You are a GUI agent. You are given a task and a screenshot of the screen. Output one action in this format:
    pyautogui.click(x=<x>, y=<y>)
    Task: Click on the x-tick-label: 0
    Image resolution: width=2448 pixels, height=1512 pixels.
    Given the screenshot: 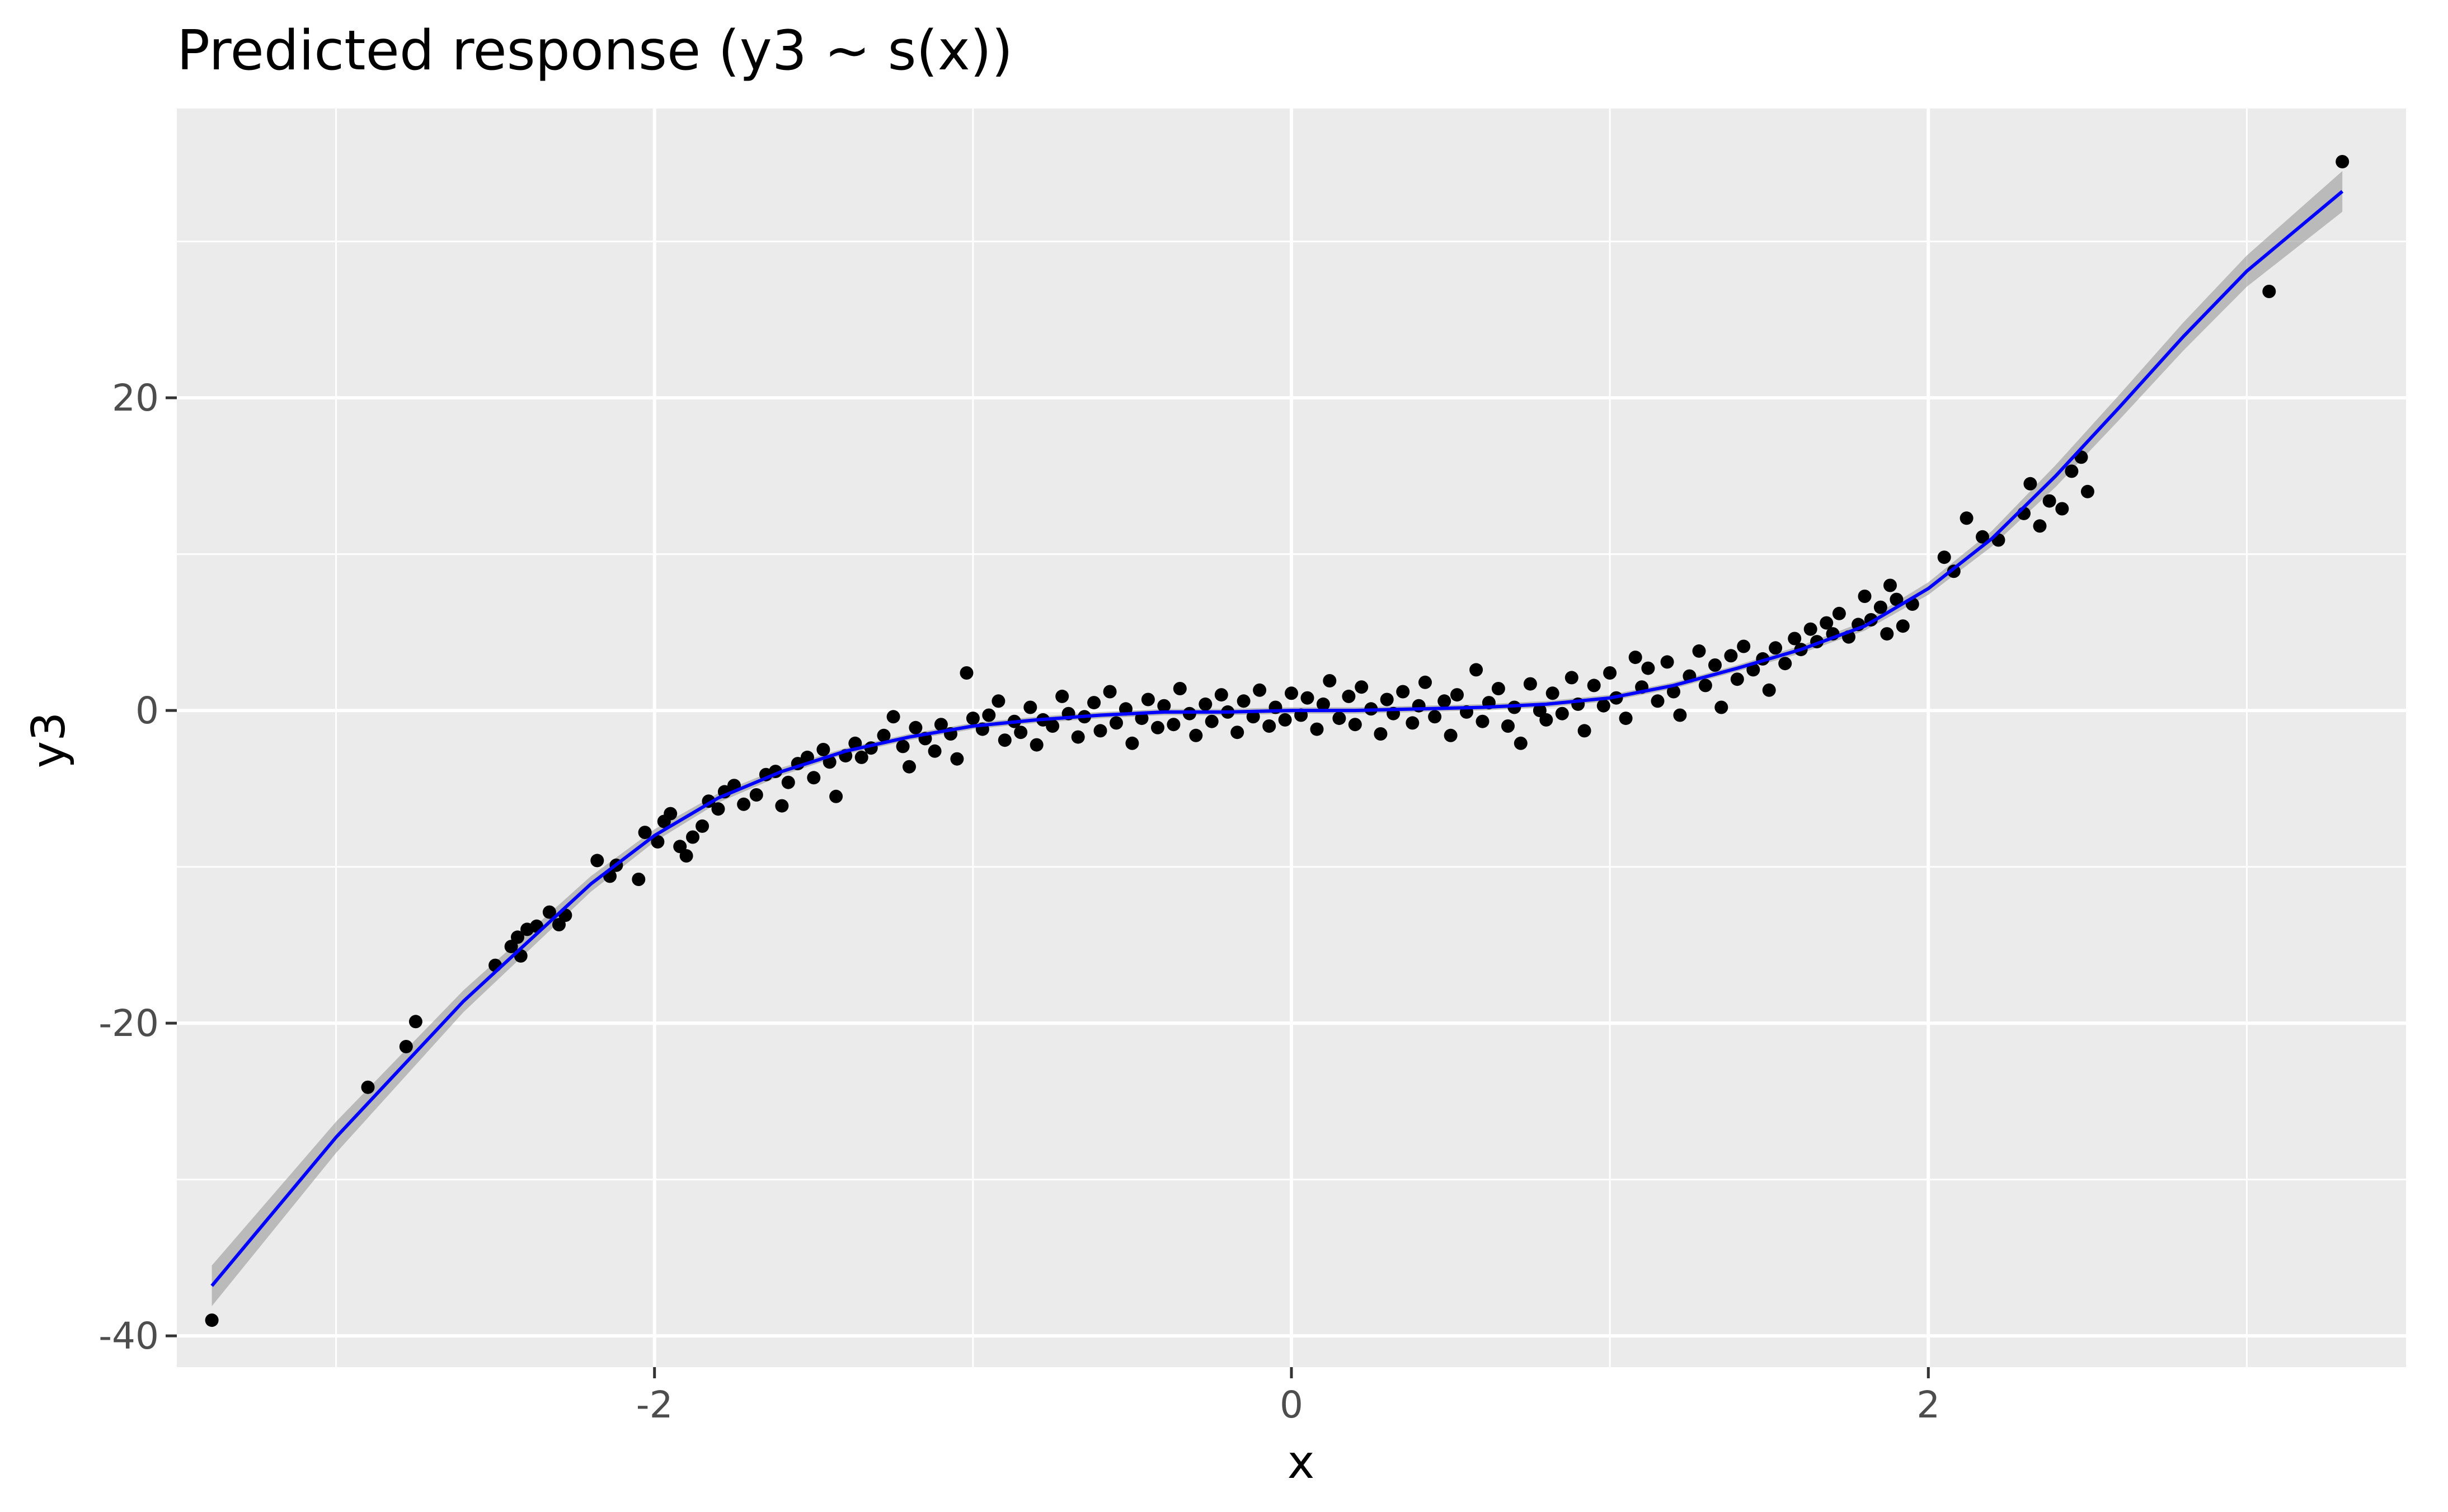 What is the action you would take?
    pyautogui.click(x=1291, y=1405)
    